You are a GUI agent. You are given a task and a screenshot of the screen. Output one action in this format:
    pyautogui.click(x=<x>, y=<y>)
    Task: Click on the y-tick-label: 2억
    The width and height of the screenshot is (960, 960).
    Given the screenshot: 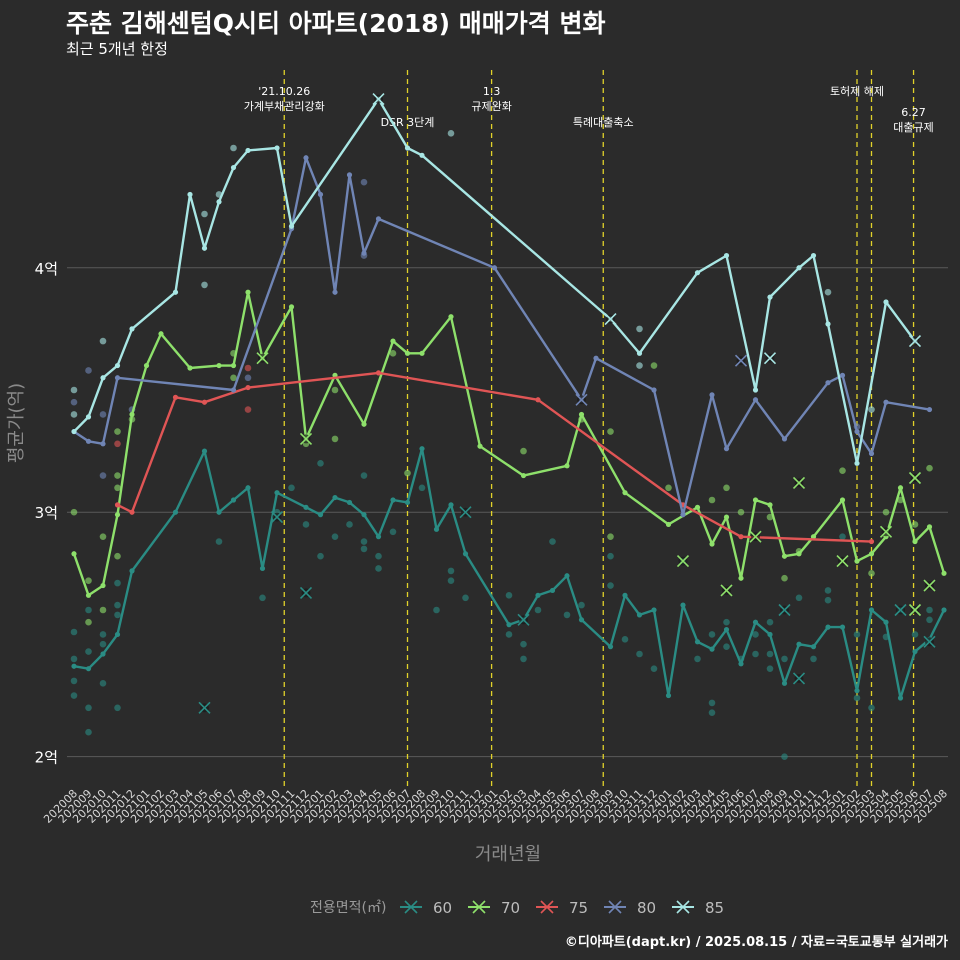 What is the action you would take?
    pyautogui.click(x=46, y=758)
    